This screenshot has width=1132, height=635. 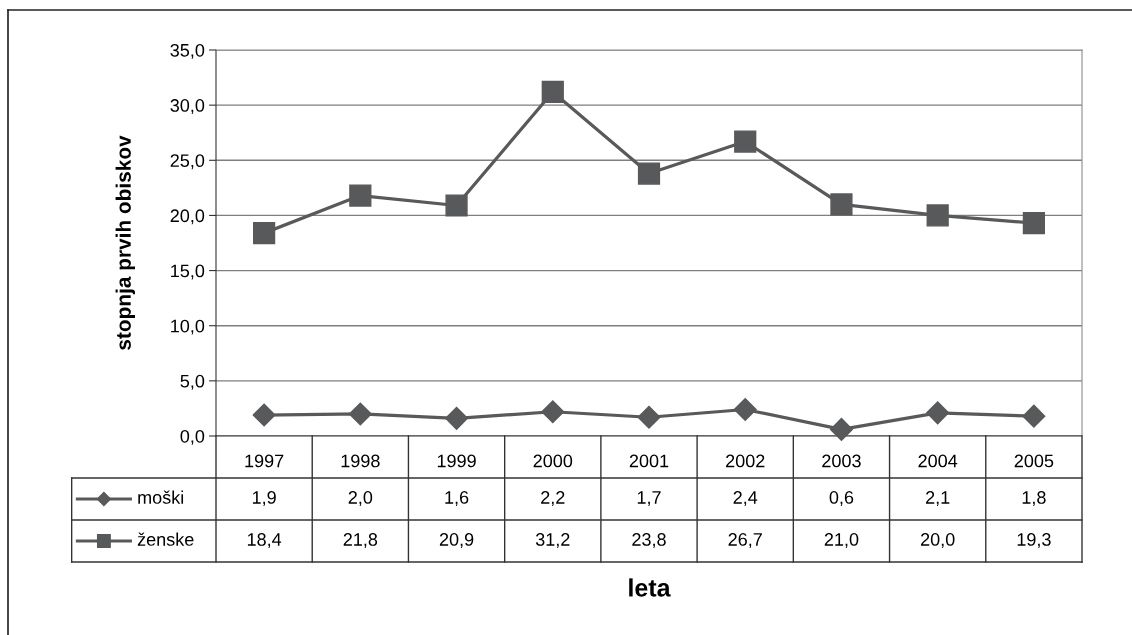 I want to click on x-tick-label: 2003, so click(x=841, y=461).